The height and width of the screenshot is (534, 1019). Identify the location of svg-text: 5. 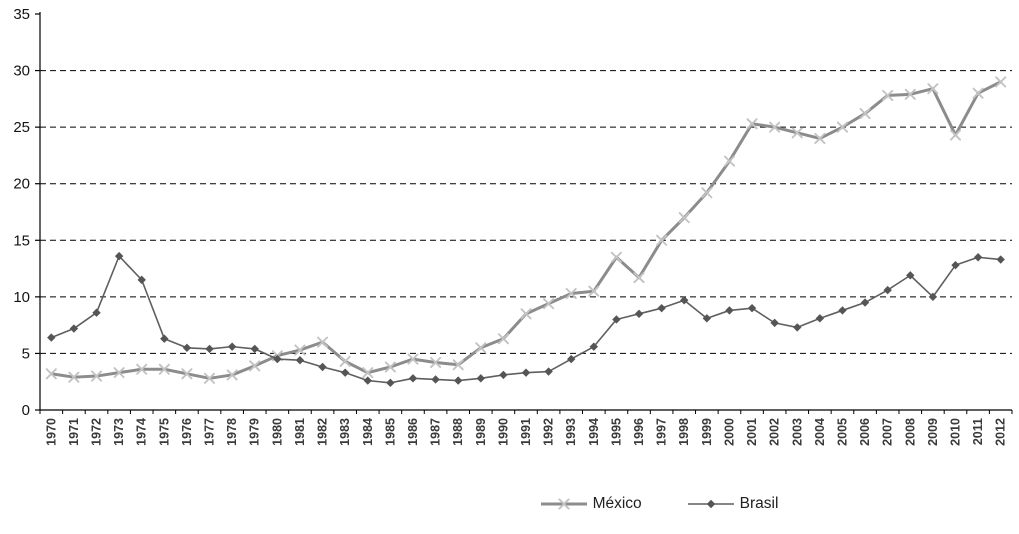
(26, 353).